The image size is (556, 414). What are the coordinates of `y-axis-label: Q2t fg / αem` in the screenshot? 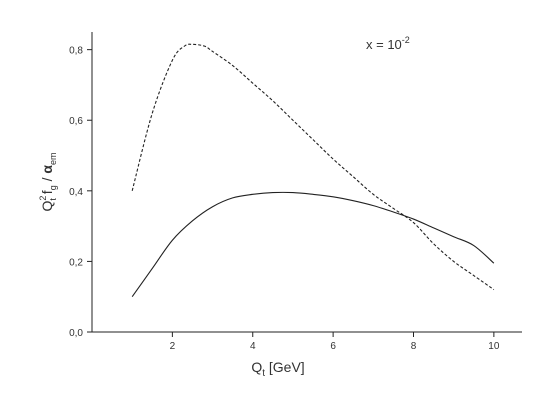 It's located at (48, 181).